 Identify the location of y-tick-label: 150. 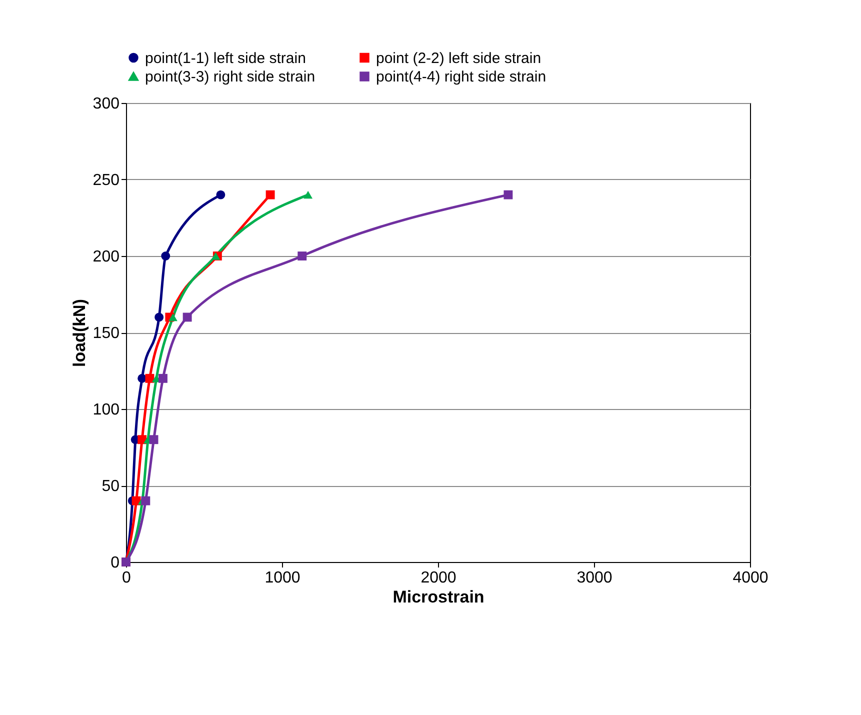
(106, 333).